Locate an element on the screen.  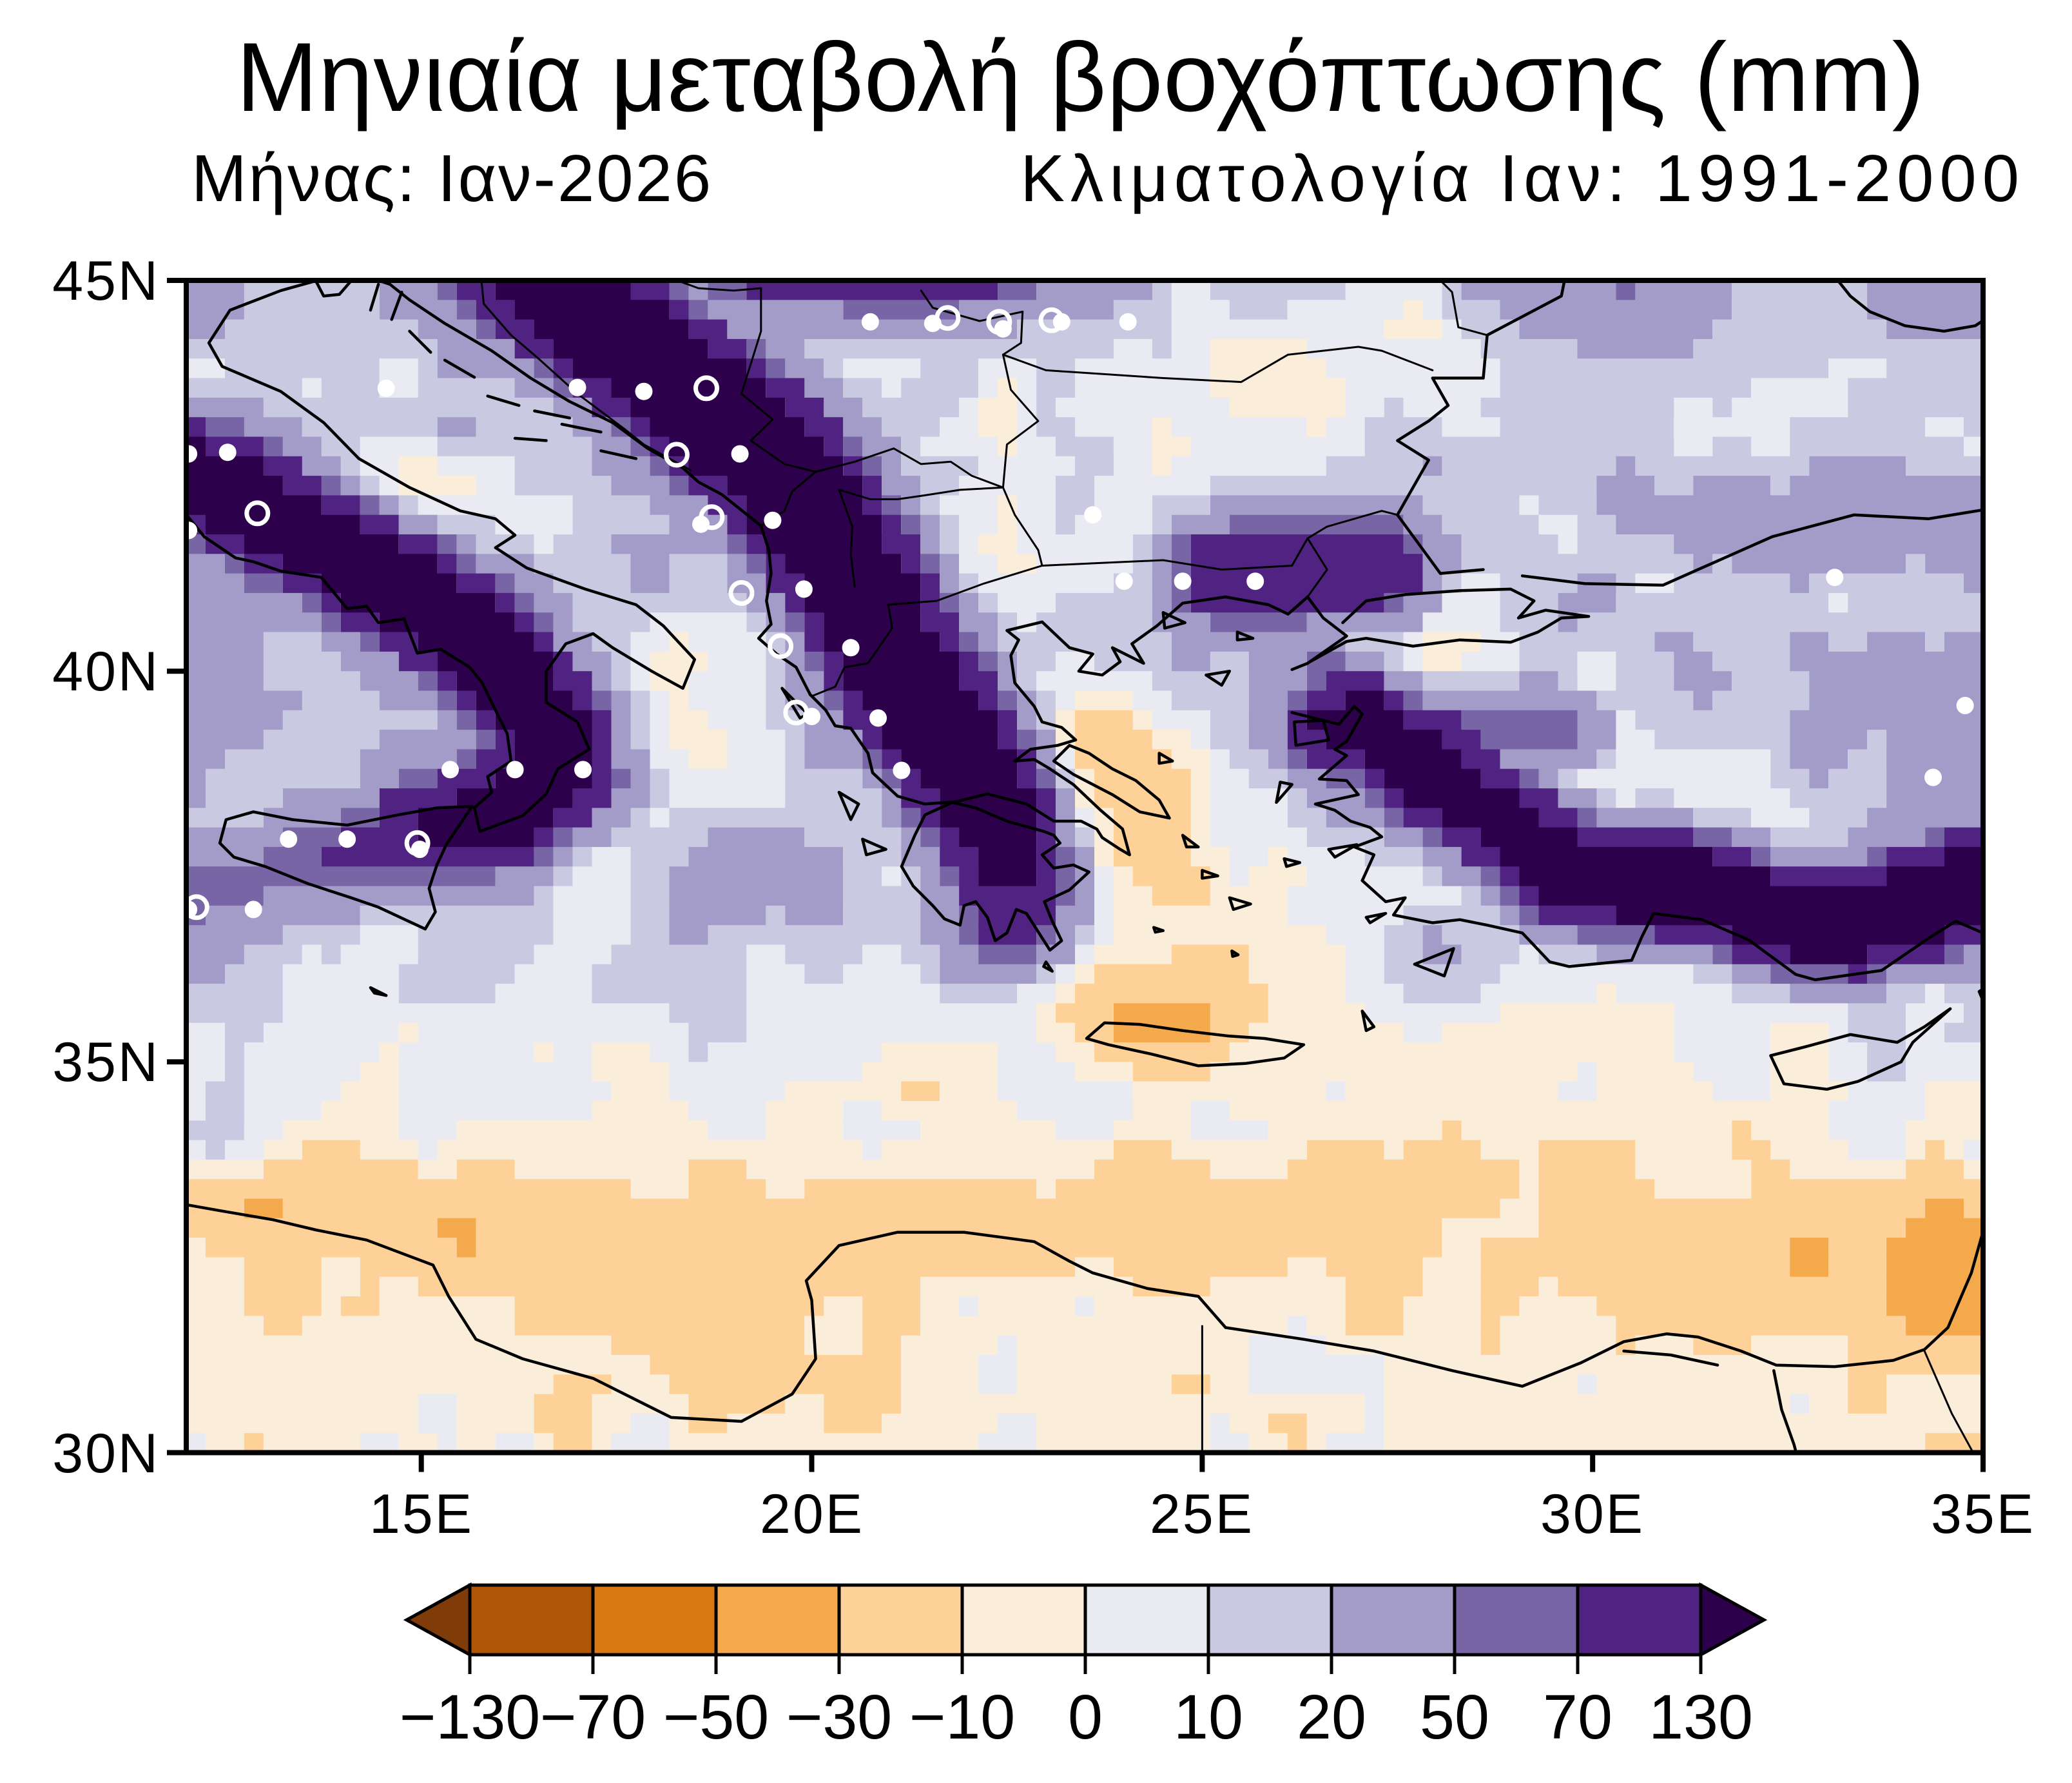
svg-text: Κλιματολογία Ιαν: 1991-2000 is located at coordinates (1523, 178).